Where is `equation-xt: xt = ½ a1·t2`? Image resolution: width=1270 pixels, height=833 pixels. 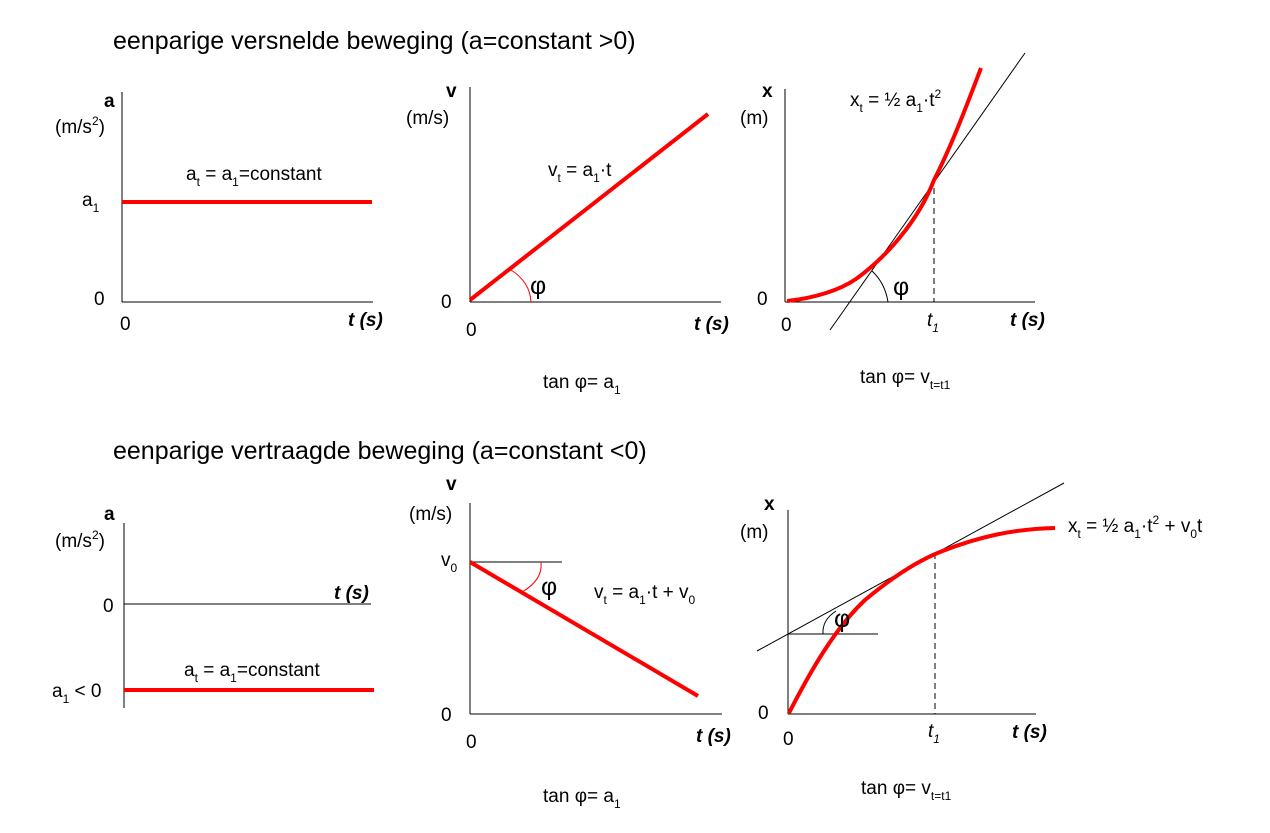
equation-xt: xt = ½ a1·t2 is located at coordinates (896, 101).